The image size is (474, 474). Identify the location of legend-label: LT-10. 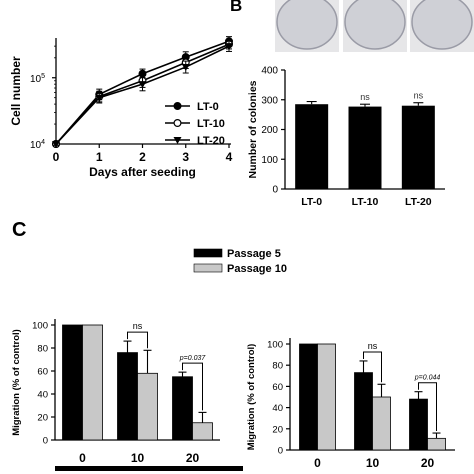
(211, 124).